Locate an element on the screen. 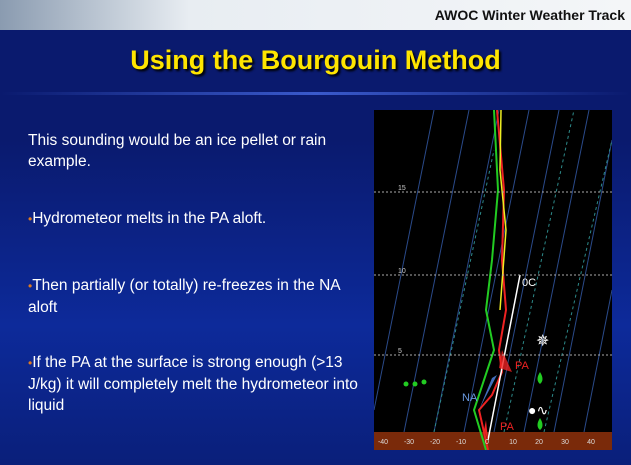  snow-icon: ✵ is located at coordinates (542, 341).